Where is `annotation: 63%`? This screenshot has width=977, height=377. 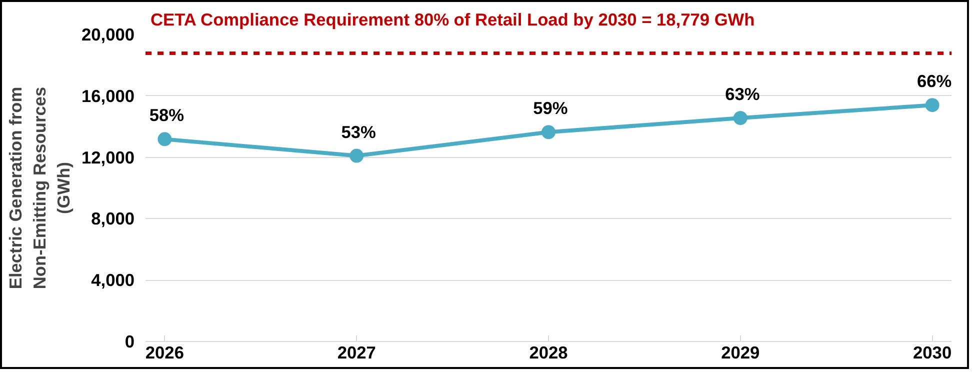 annotation: 63% is located at coordinates (742, 94).